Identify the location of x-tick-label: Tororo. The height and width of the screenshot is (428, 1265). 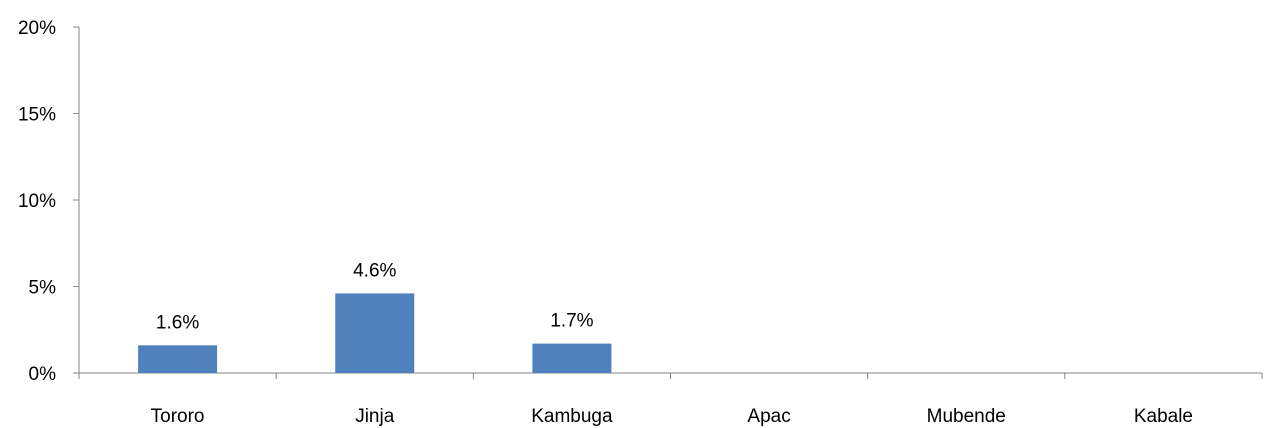
(178, 416).